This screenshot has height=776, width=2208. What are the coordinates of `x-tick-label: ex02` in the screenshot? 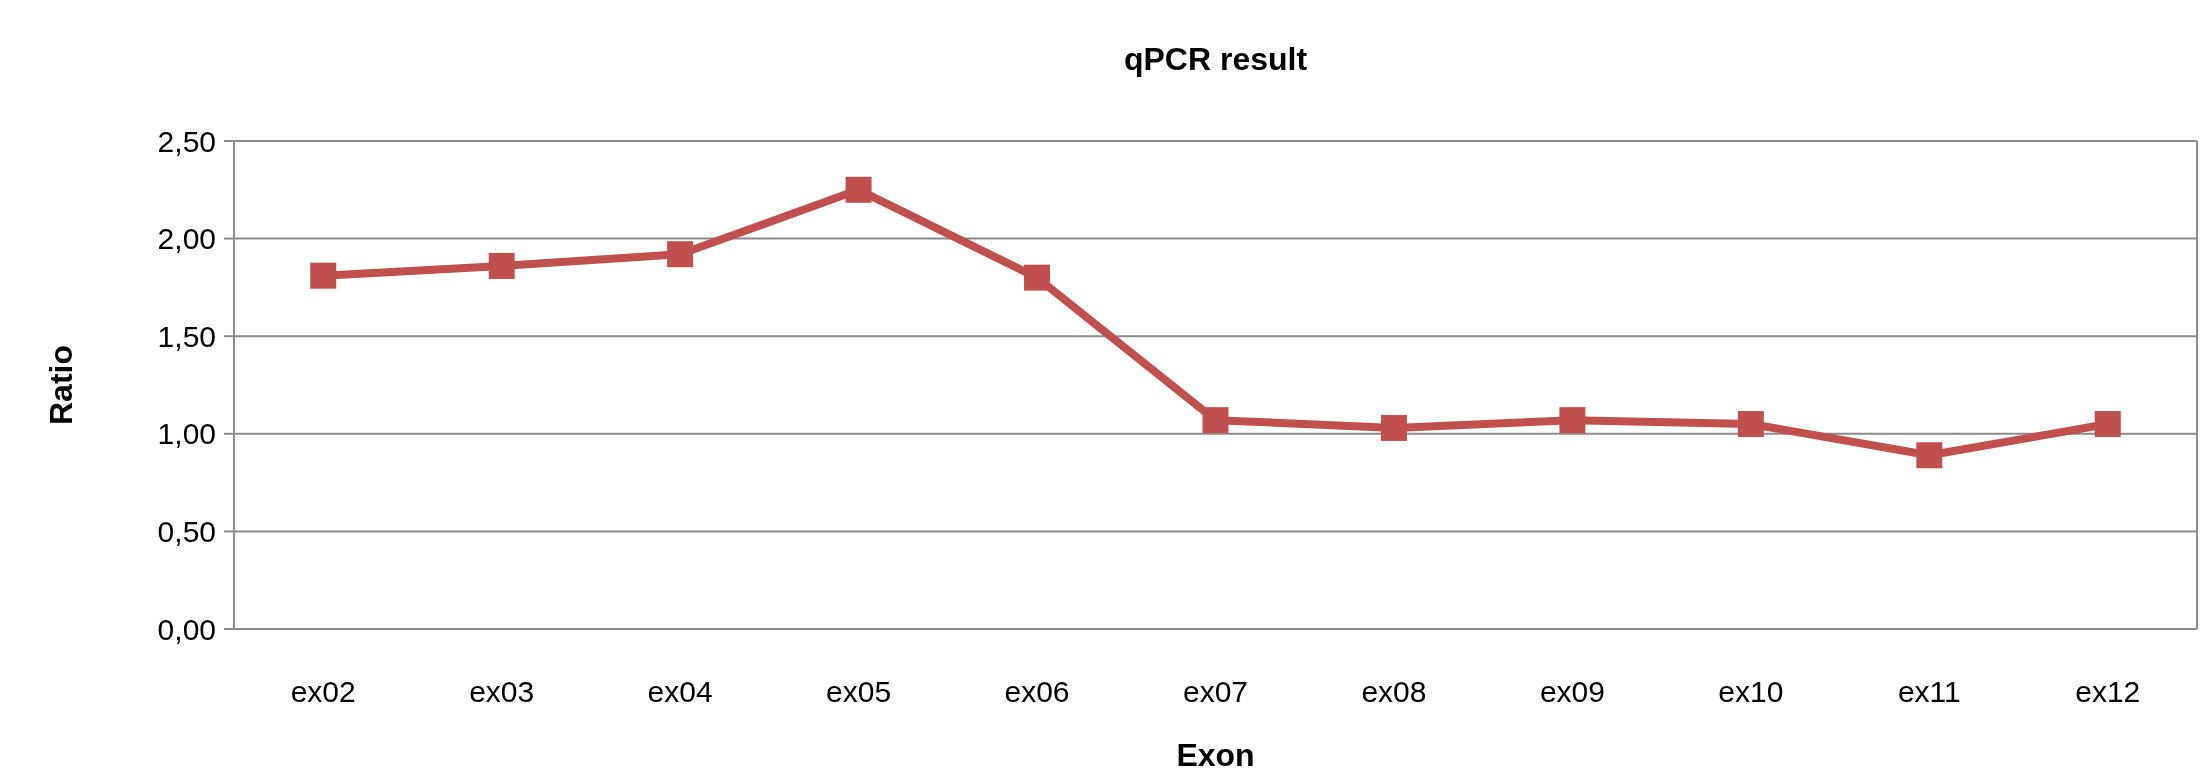 It's located at (323, 691).